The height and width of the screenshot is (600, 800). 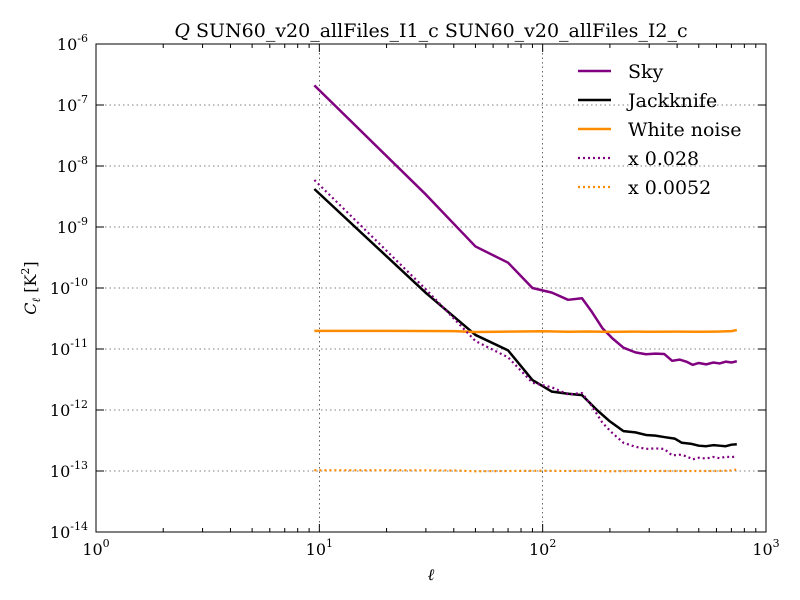 I want to click on series-line-white-noise, so click(x=526, y=331).